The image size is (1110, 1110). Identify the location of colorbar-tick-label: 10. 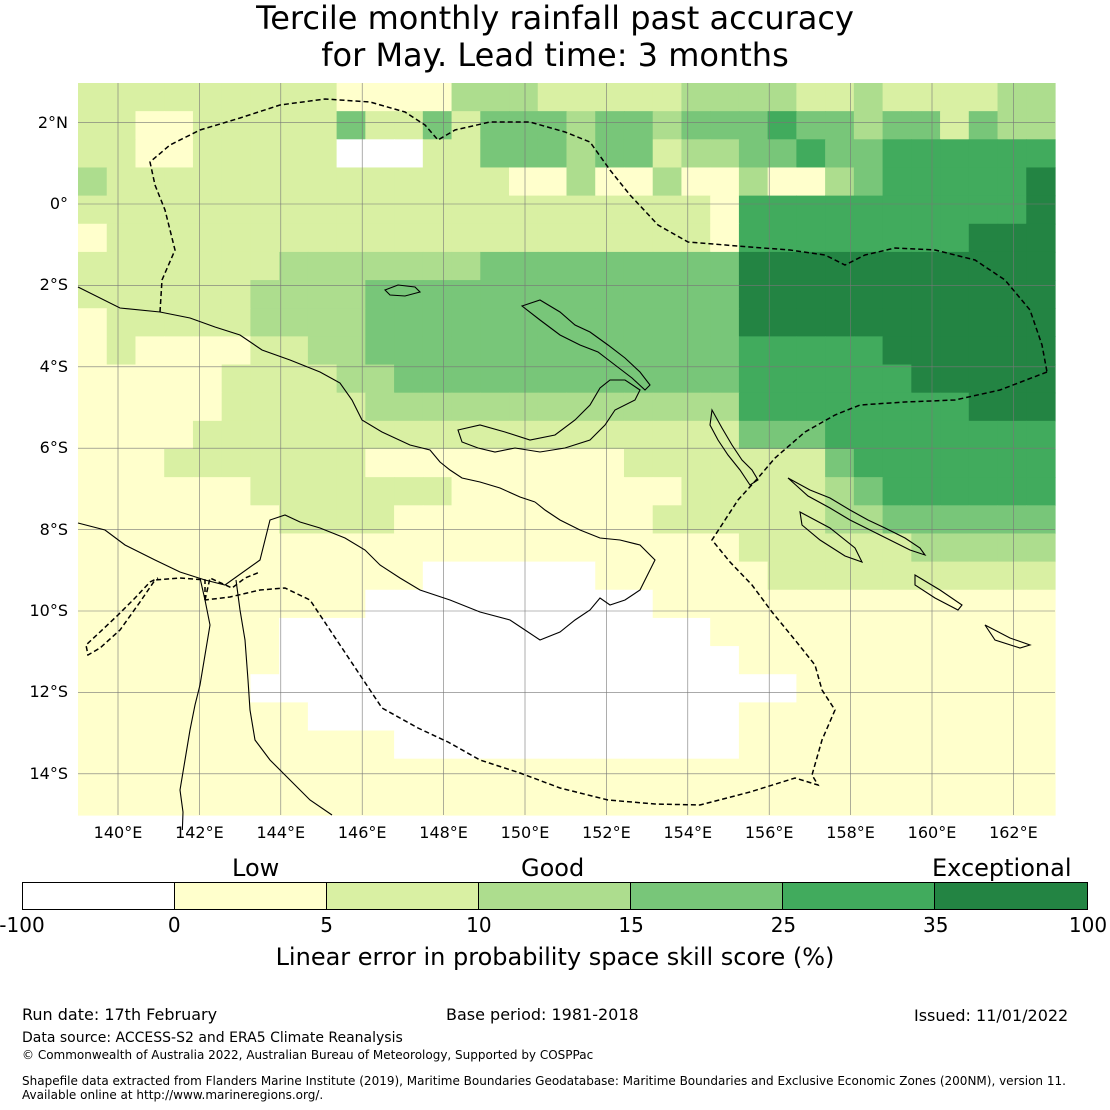
(479, 925).